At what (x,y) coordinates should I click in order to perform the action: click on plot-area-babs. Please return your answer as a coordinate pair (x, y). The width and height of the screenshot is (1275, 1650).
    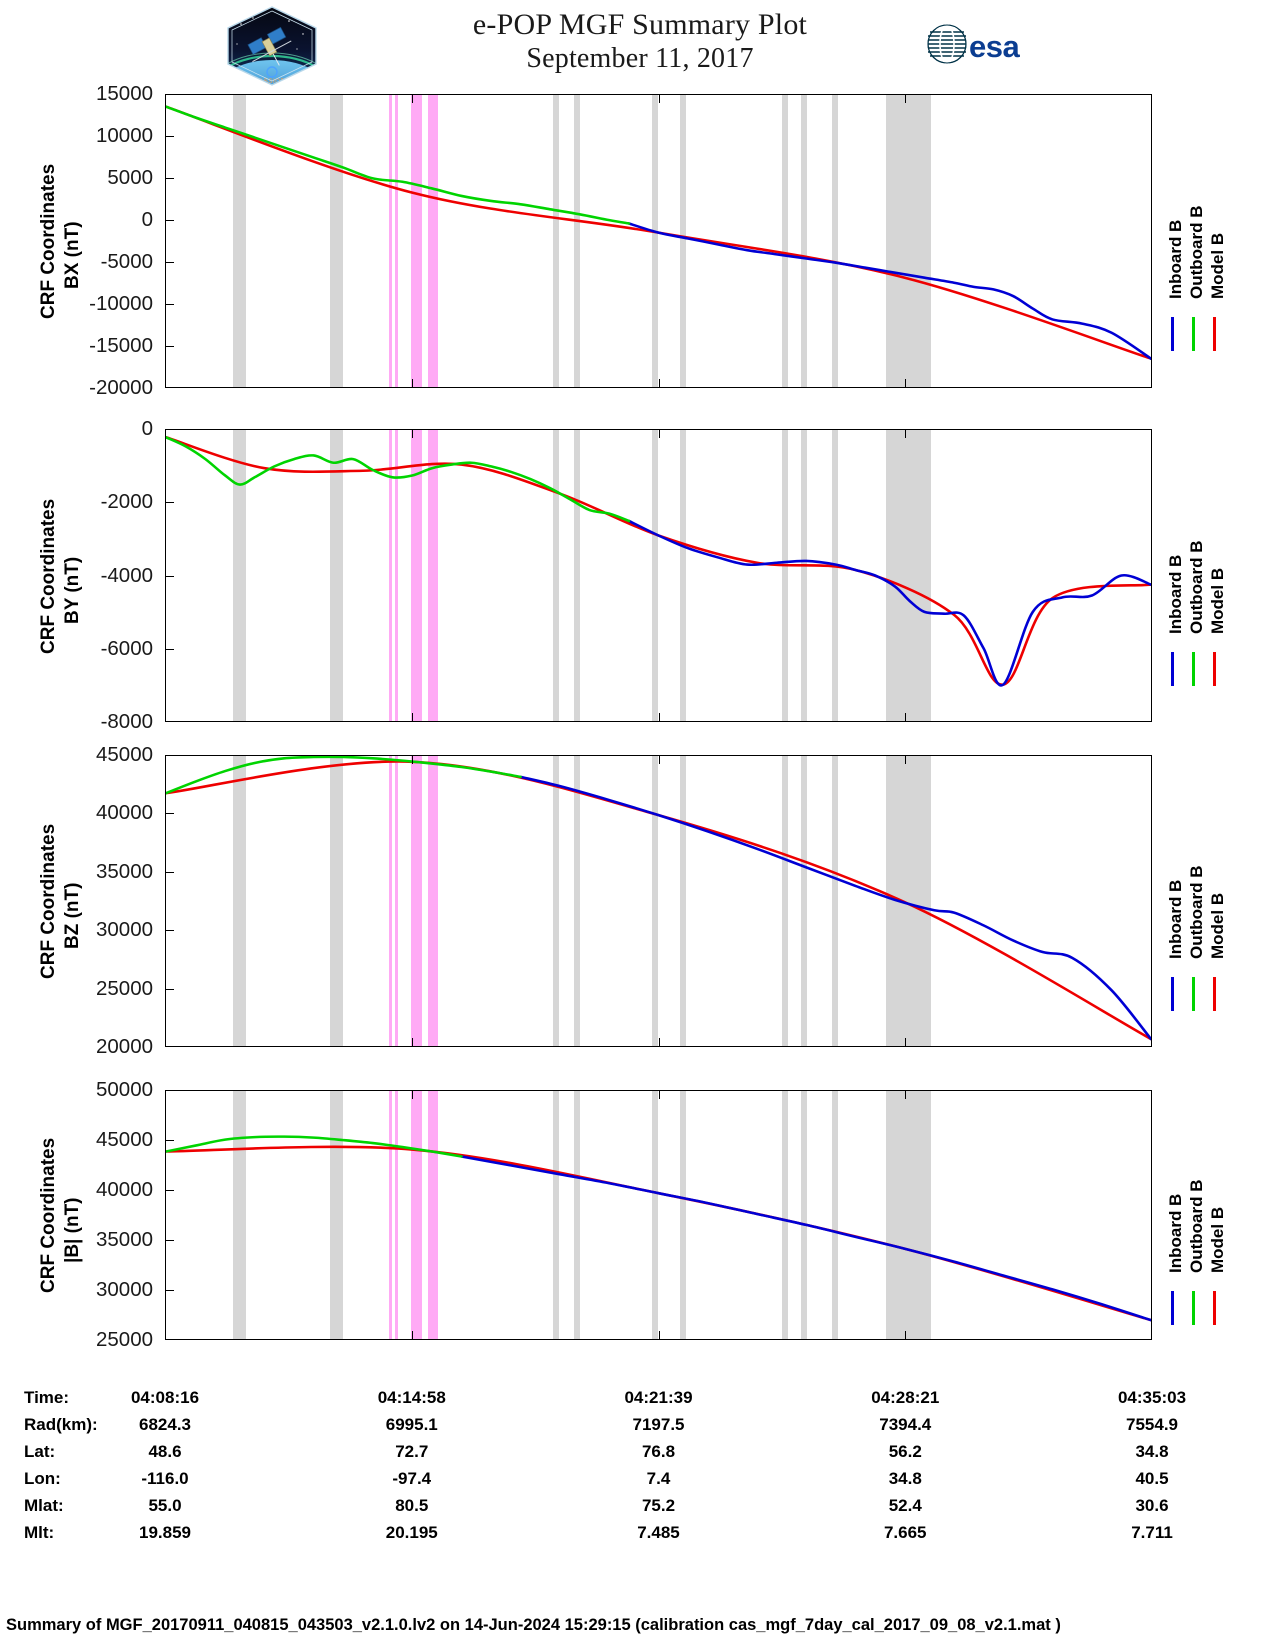
    Looking at the image, I should click on (658, 1215).